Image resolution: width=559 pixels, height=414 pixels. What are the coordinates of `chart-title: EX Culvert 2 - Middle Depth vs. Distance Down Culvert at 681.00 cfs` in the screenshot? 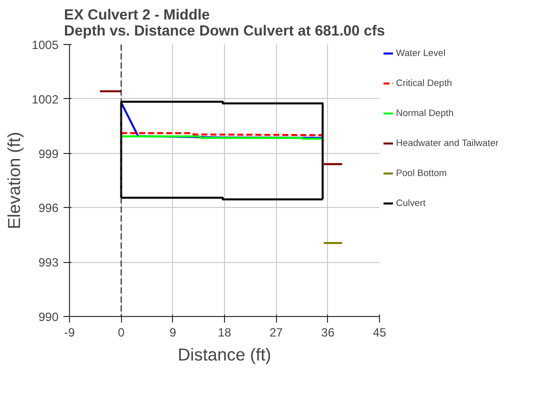 It's located at (224, 24).